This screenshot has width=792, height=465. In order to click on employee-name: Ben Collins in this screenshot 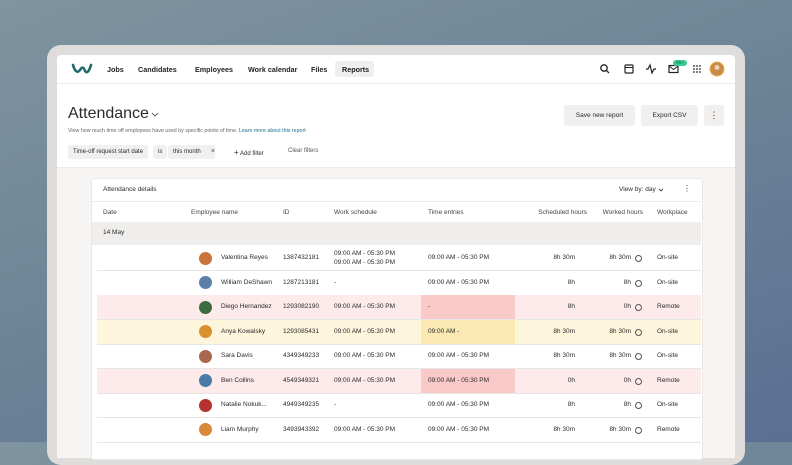, I will do `click(237, 380)`.